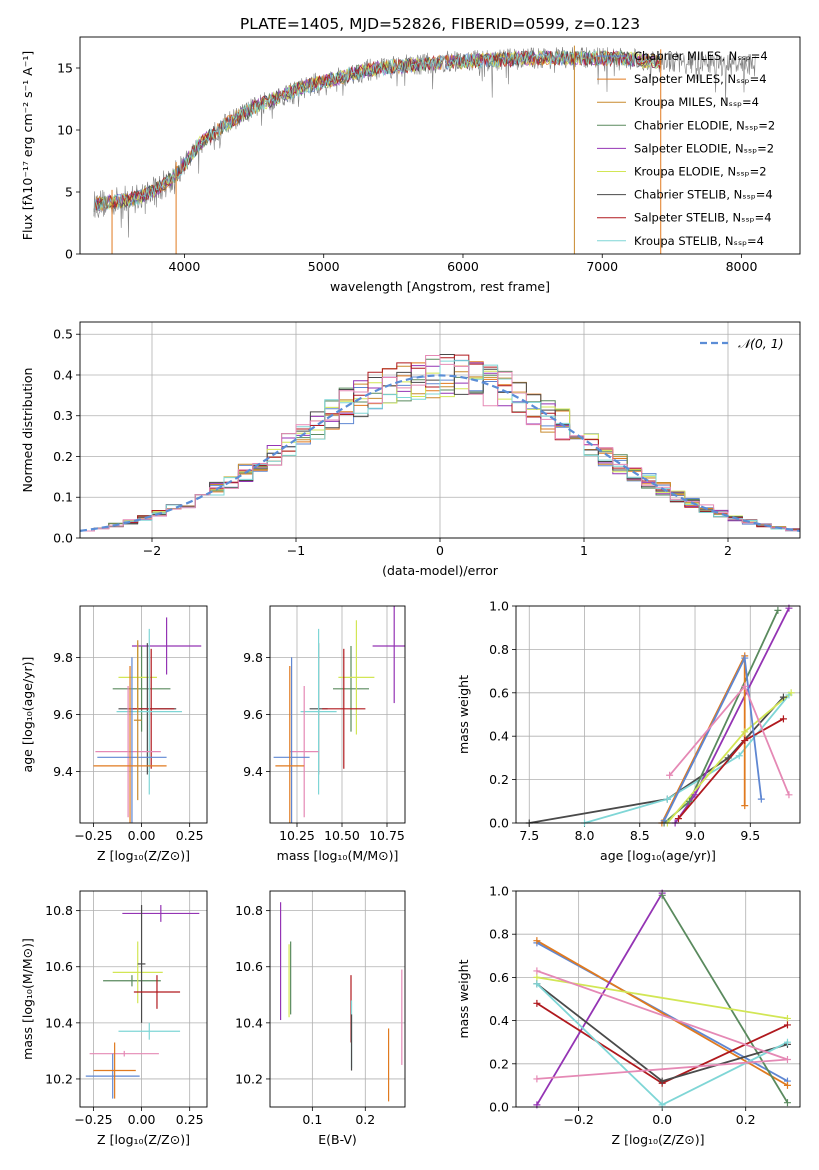 This screenshot has height=1170, width=819. I want to click on legend-entry: Kroupa MILES, Nₛₛₚ=4, so click(696, 102).